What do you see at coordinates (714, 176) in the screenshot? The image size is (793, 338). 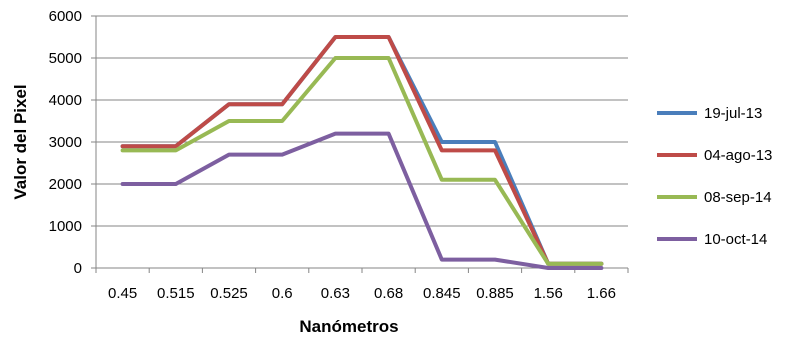 I see `legend: 19-jul-13 04-ago-13 08-sep-14 10-oct-14` at bounding box center [714, 176].